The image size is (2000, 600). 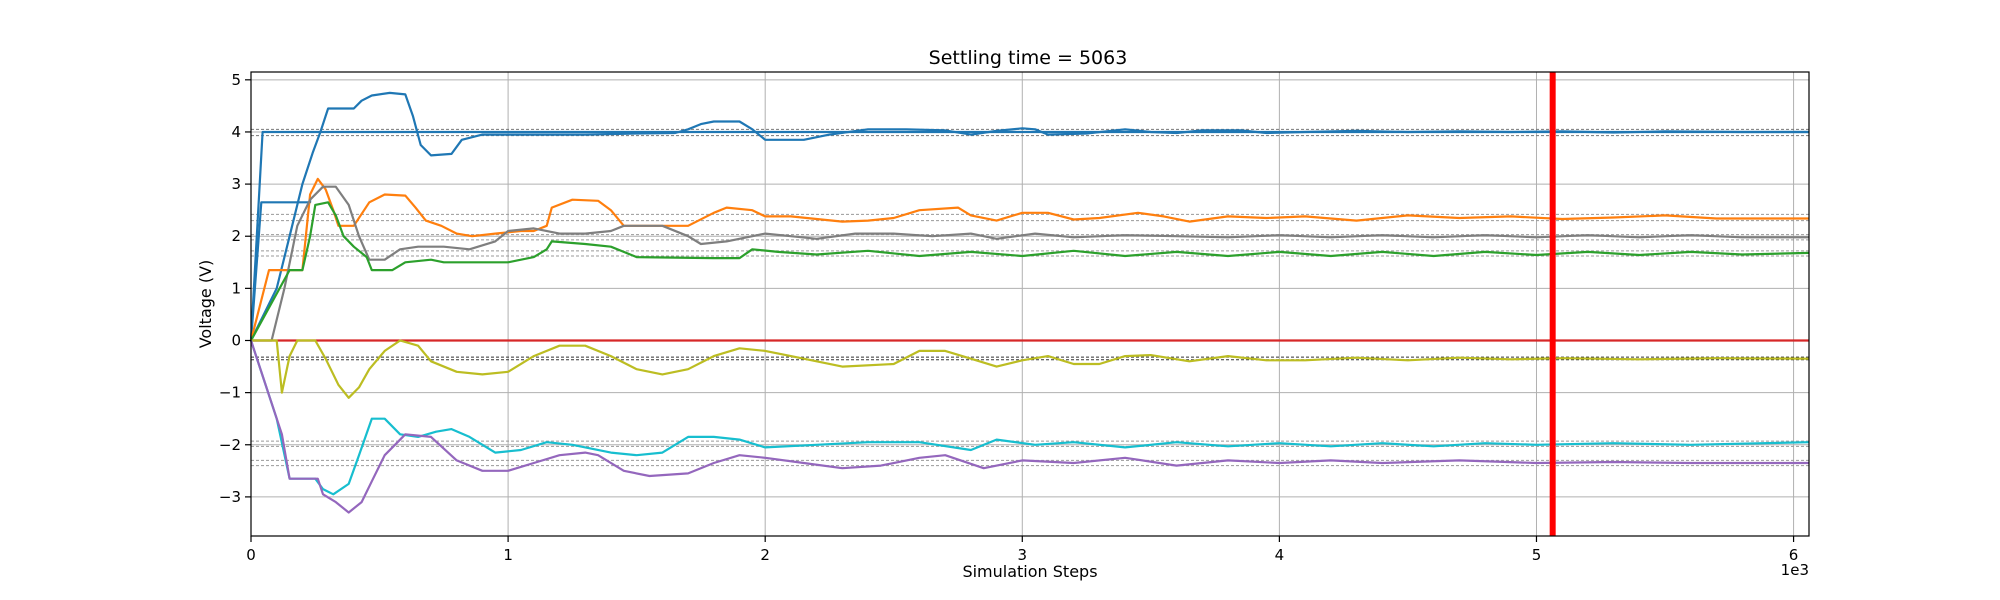 What do you see at coordinates (236, 340) in the screenshot?
I see `y-tick-label: 0` at bounding box center [236, 340].